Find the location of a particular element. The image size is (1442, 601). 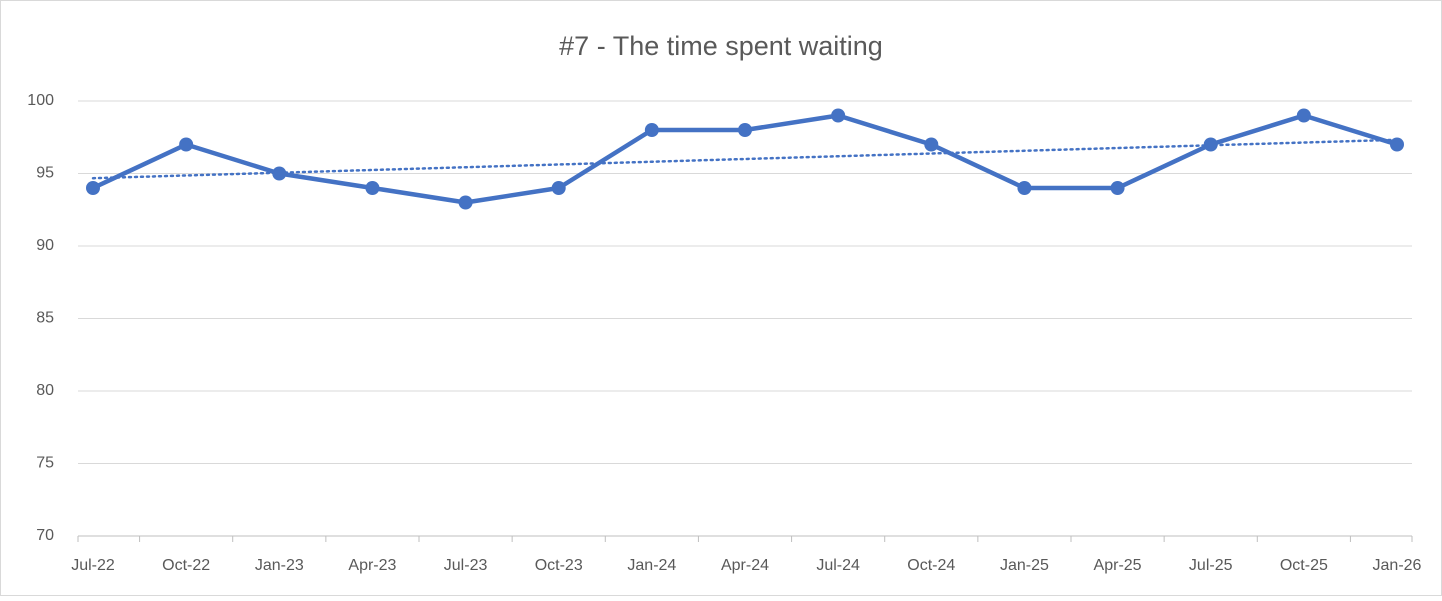

y-tick-label: 95 is located at coordinates (45, 173).